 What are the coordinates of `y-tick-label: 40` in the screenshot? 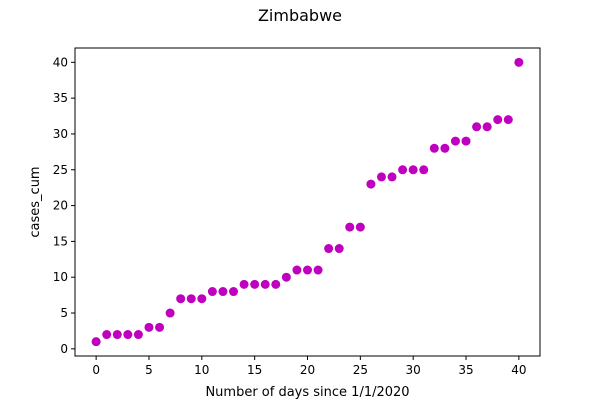 It's located at (60, 62).